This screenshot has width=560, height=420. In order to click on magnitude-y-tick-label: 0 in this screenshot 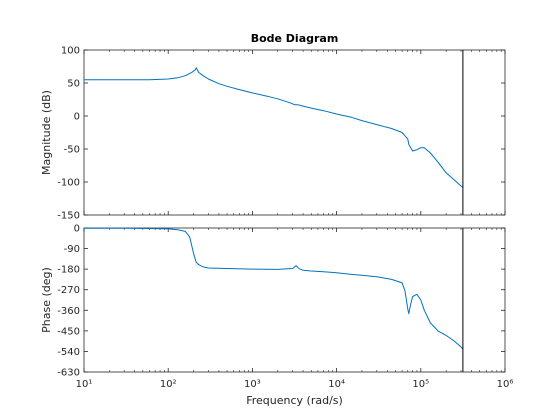, I will do `click(77, 117)`.